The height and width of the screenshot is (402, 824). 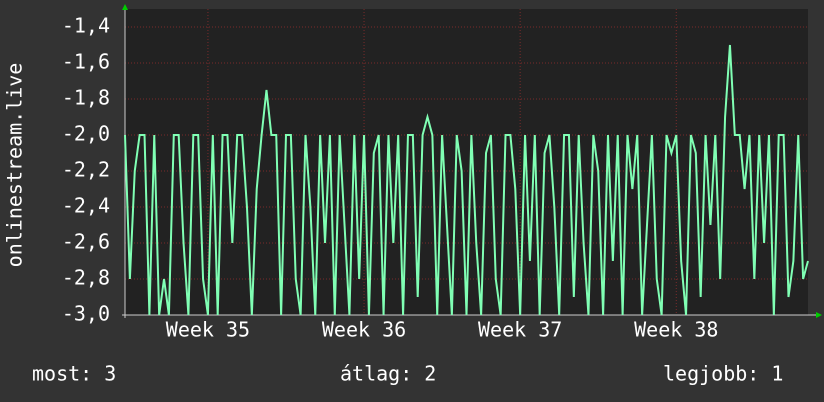 What do you see at coordinates (86, 206) in the screenshot?
I see `y-tick-label: -2,4` at bounding box center [86, 206].